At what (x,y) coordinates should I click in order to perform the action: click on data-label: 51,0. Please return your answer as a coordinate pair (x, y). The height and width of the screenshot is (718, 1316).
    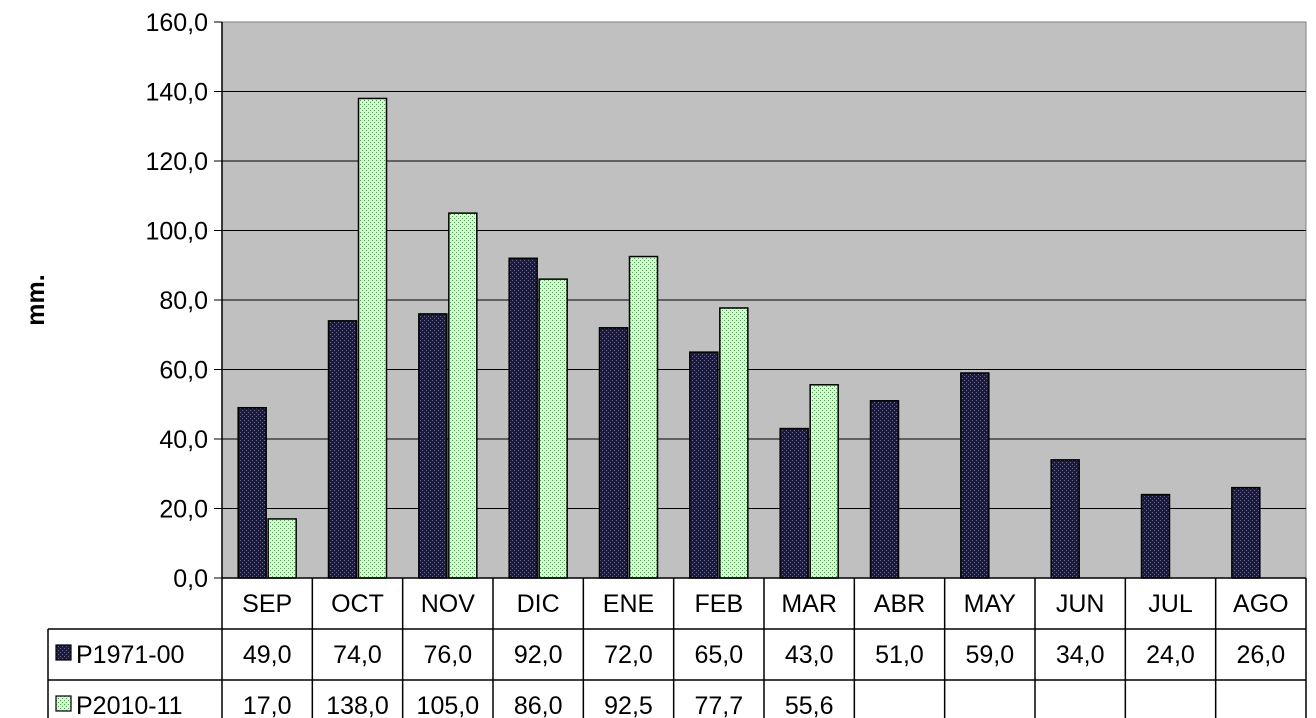
    Looking at the image, I should click on (899, 655).